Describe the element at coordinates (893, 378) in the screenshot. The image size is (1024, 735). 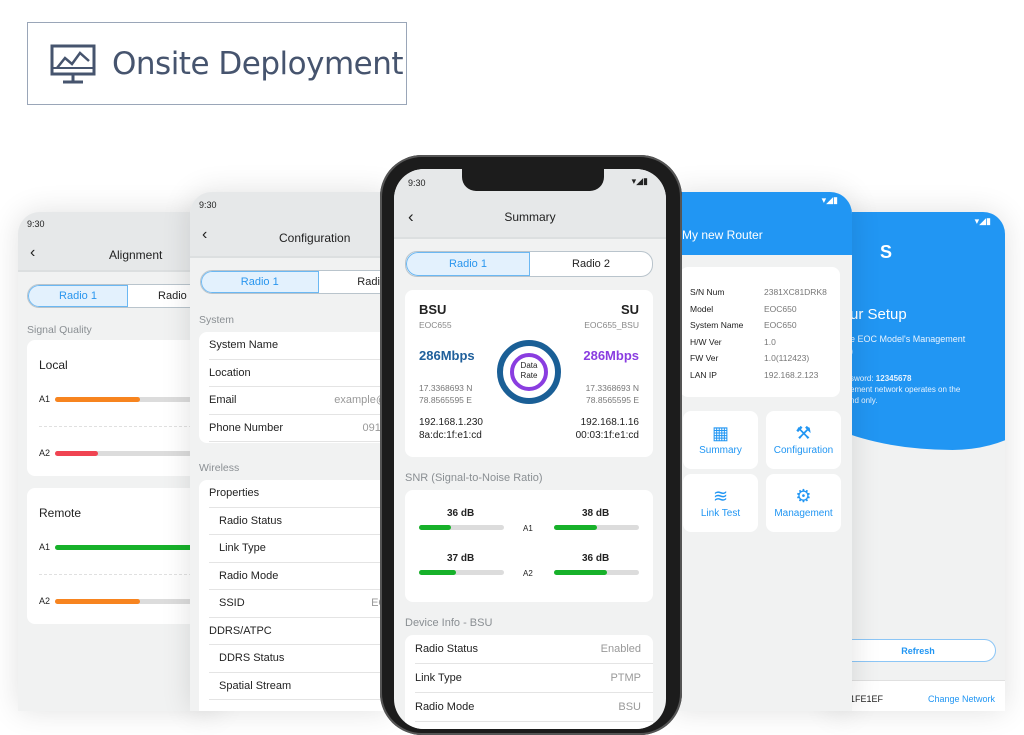
I see `password-value: 12345678` at that location.